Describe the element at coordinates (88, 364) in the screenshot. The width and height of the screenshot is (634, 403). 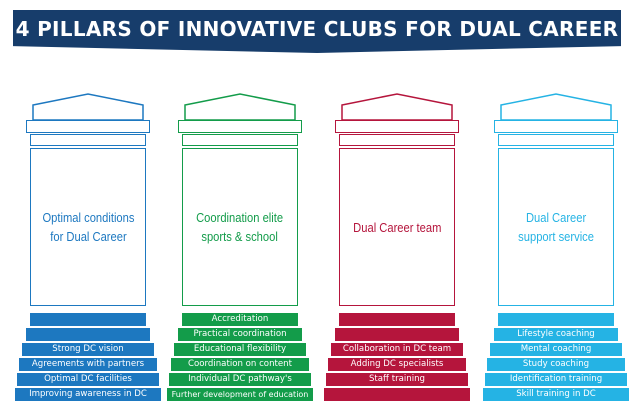
I see `pillar-step-4: Agreements with partners` at that location.